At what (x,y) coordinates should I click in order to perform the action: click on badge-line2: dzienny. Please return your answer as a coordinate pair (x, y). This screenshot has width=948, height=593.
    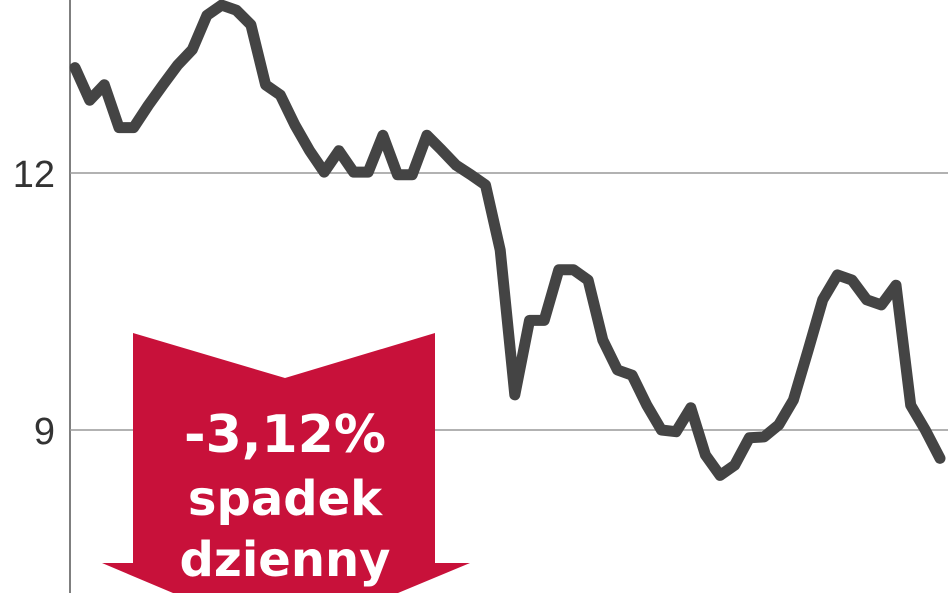
    Looking at the image, I should click on (285, 560).